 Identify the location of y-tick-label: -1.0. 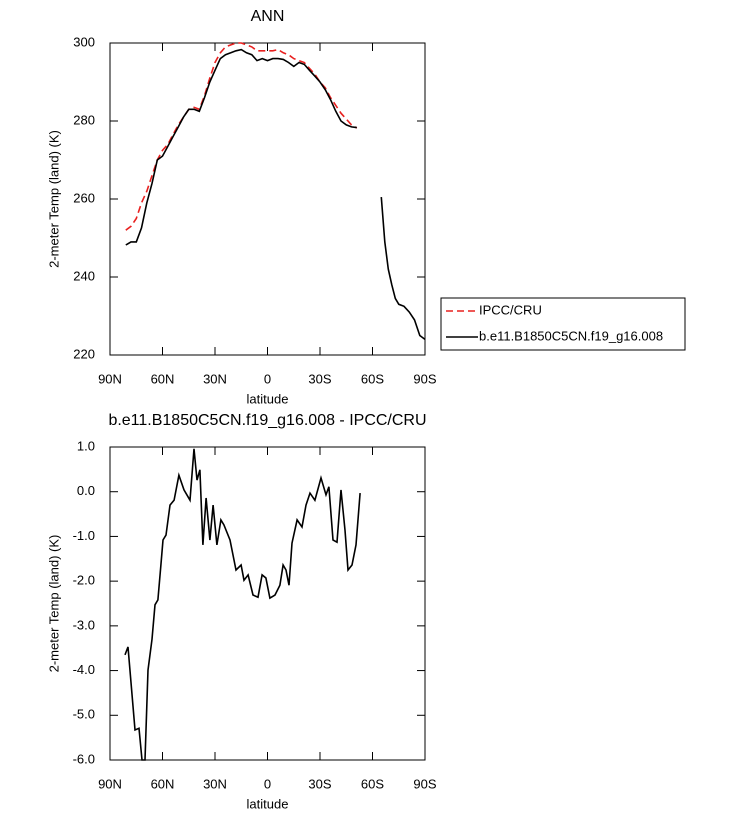
(84, 535).